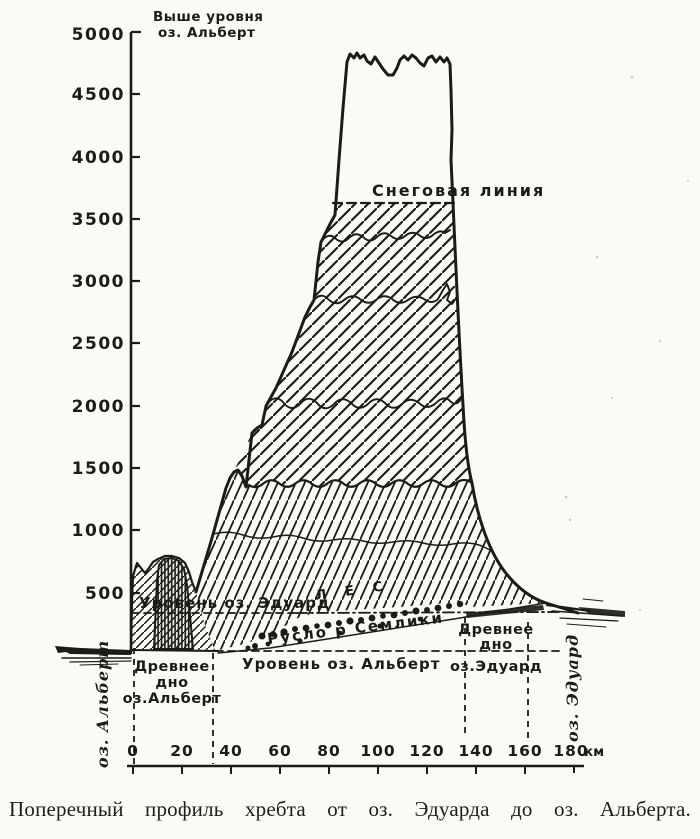 This screenshot has width=700, height=839. Describe the element at coordinates (353, 770) in the screenshot. I see `x-axis-ticks` at that location.